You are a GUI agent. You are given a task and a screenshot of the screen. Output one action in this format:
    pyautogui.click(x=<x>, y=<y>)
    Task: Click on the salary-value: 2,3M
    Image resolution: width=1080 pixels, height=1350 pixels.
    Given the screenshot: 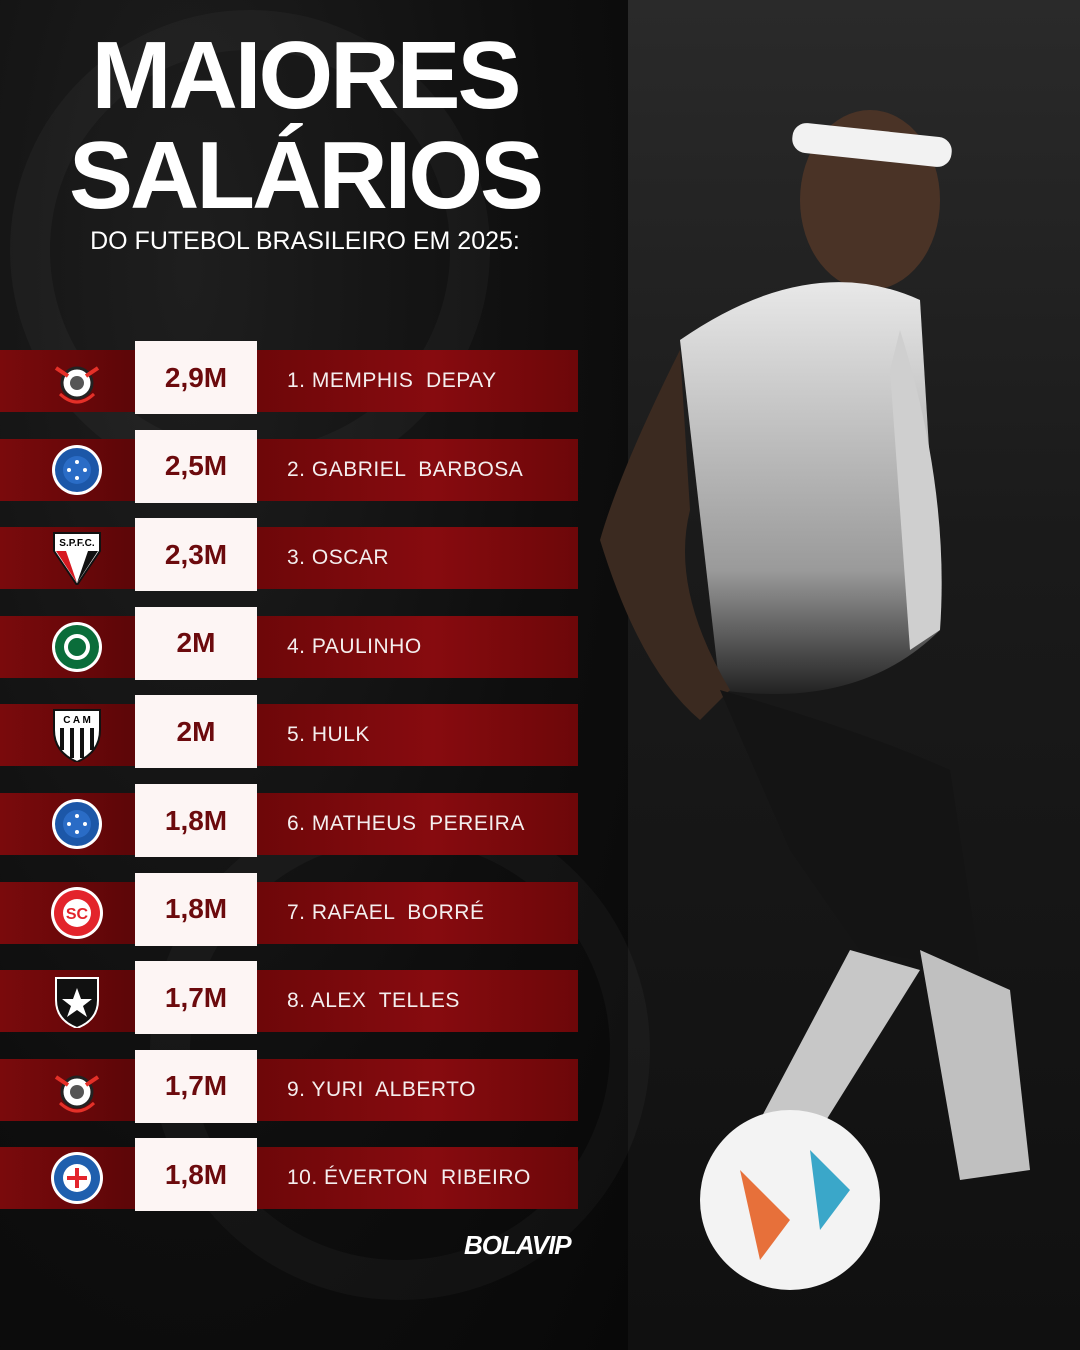 What is the action you would take?
    pyautogui.click(x=196, y=554)
    